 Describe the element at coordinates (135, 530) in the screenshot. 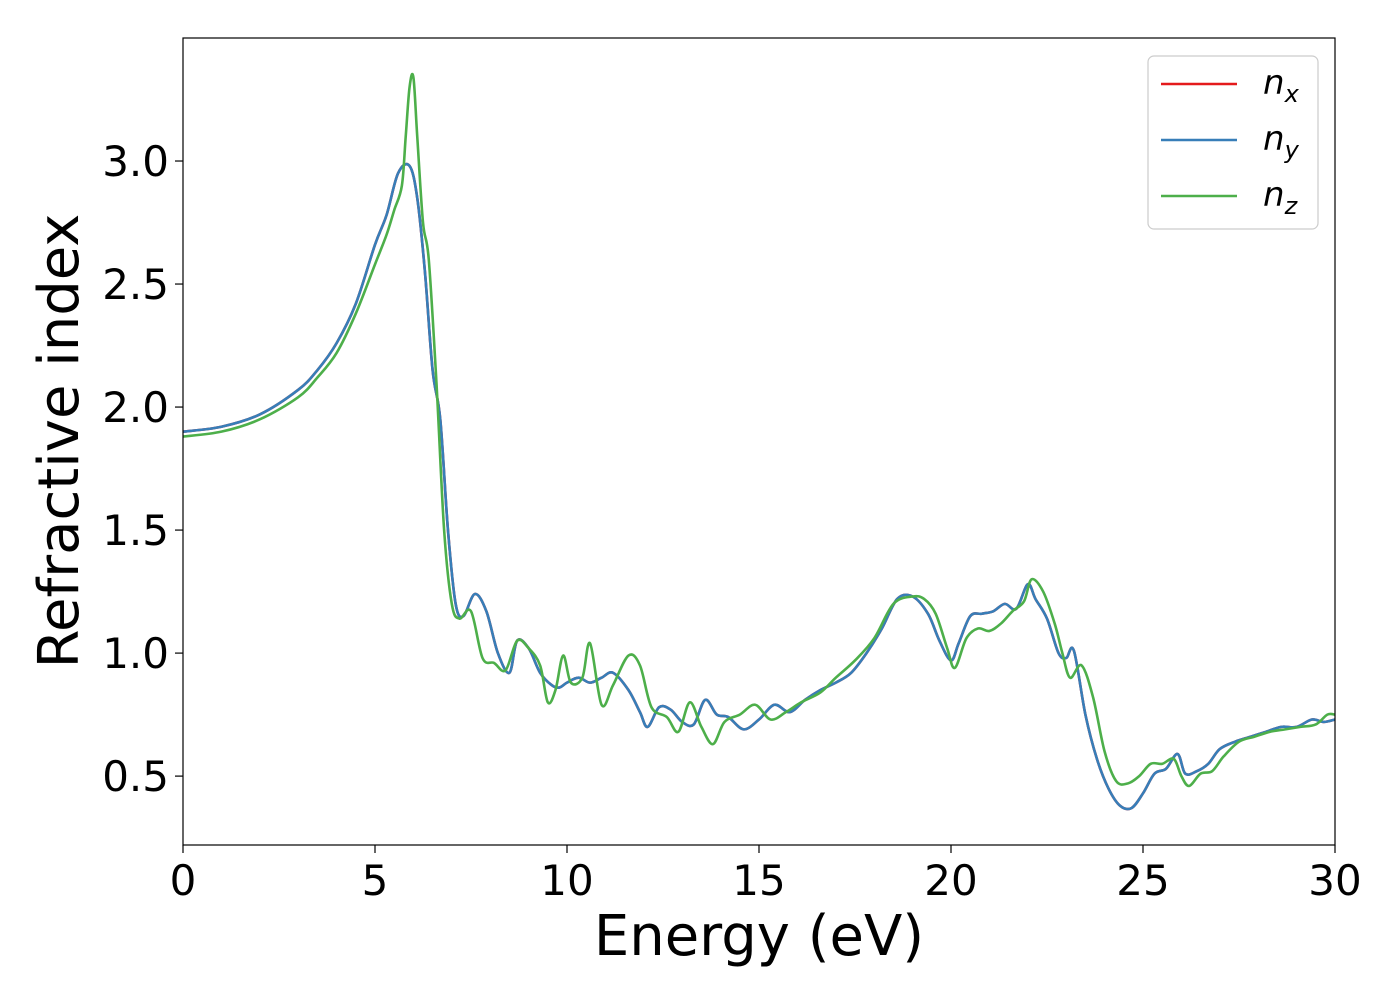

I see `y-tick-label: 1.5` at that location.